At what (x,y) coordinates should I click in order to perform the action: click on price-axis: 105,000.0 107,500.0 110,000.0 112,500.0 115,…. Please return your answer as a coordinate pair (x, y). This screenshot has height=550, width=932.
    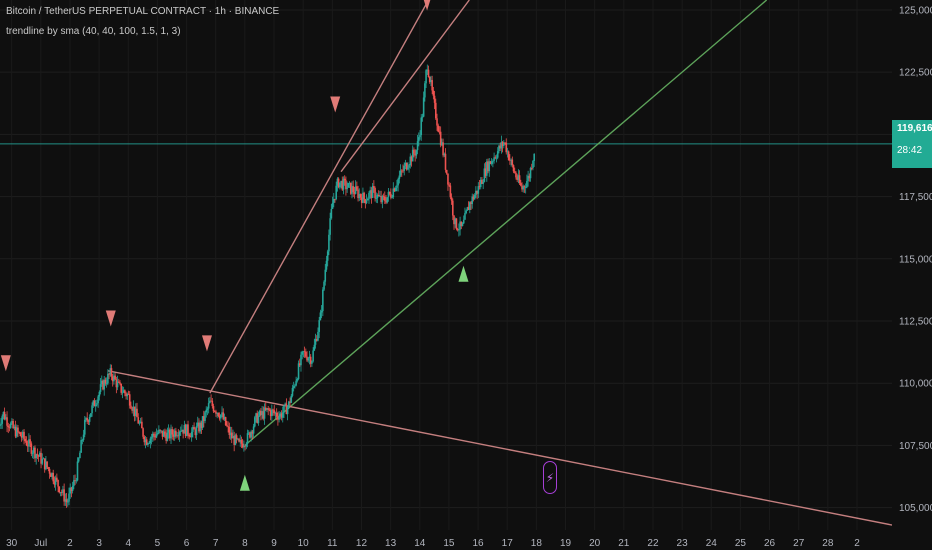
    Looking at the image, I should click on (912, 275).